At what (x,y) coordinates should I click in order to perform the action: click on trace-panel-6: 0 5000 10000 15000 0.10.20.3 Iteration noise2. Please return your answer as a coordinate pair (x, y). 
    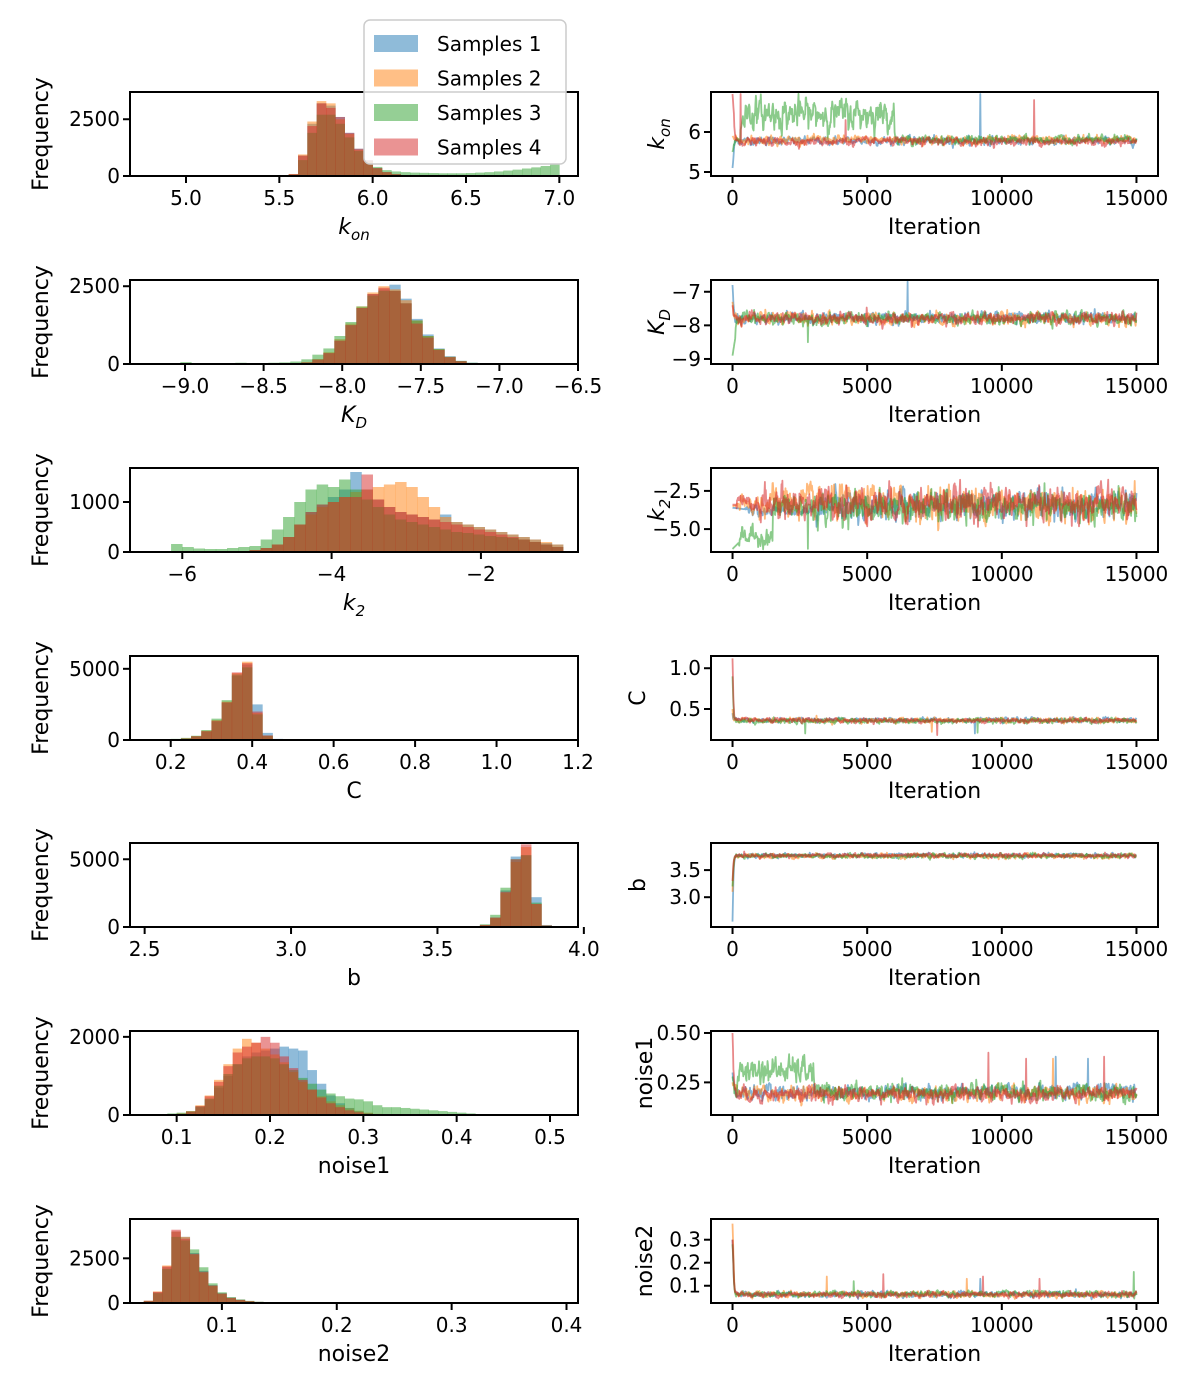
    Looking at the image, I should click on (900, 1292).